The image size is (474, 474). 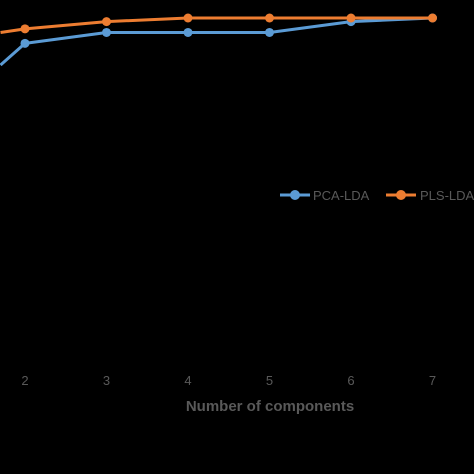 I want to click on x-tick-label-3: 3, so click(x=106, y=380).